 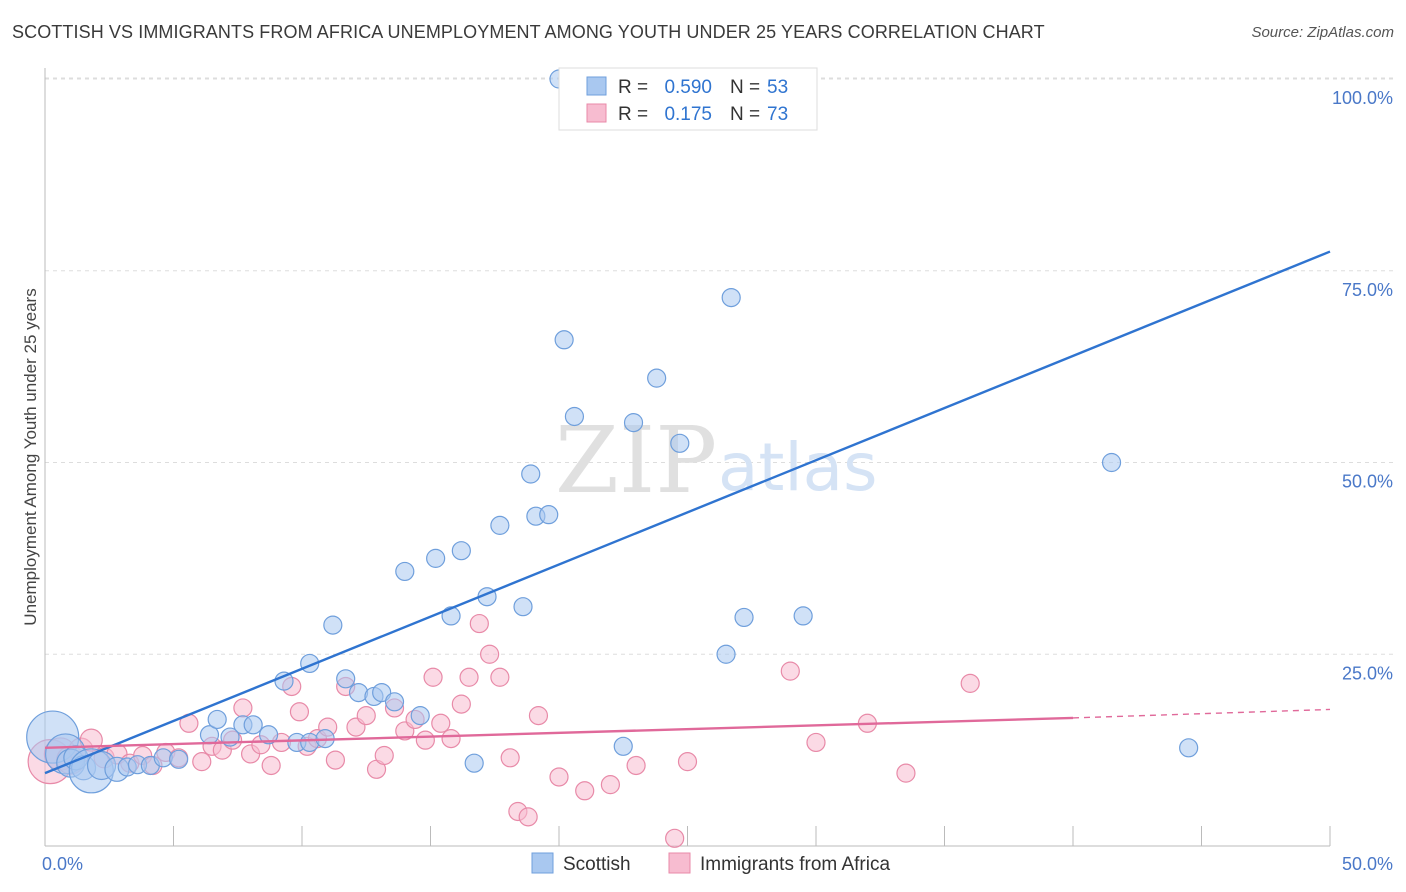 I want to click on stats-n-value-scottish: 53, so click(x=777, y=87).